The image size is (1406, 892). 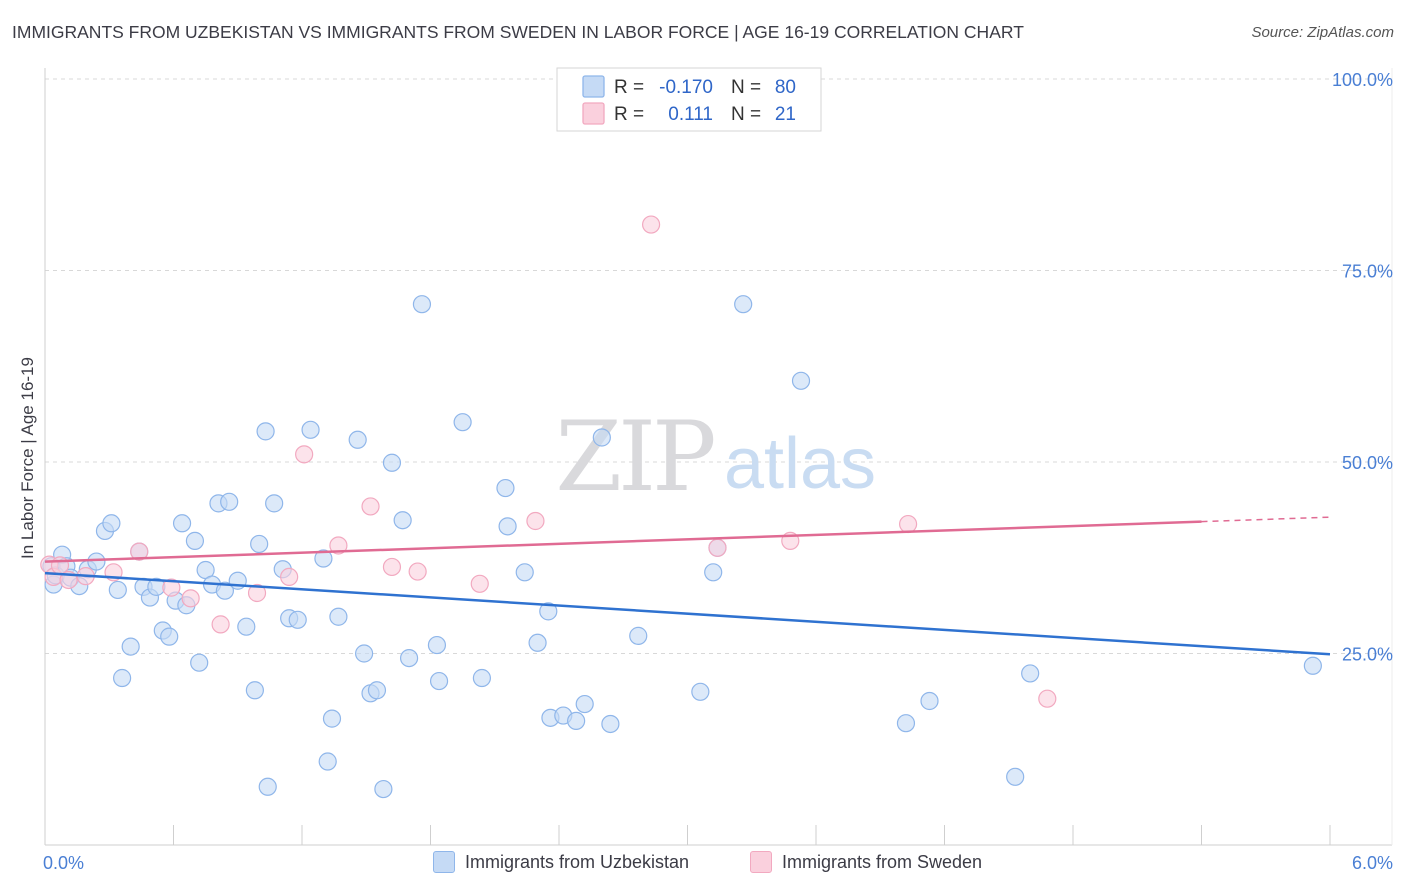 I want to click on bottom-legend-label-uzbekistan: Immigrants from Uzbekistan, so click(x=577, y=861).